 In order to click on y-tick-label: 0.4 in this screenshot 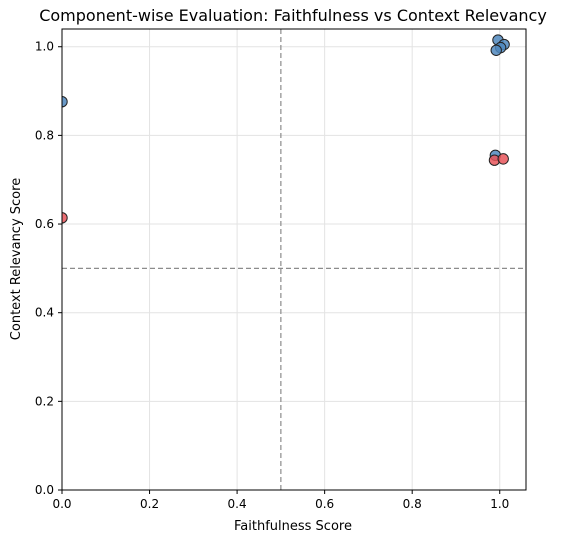, I will do `click(44, 313)`.